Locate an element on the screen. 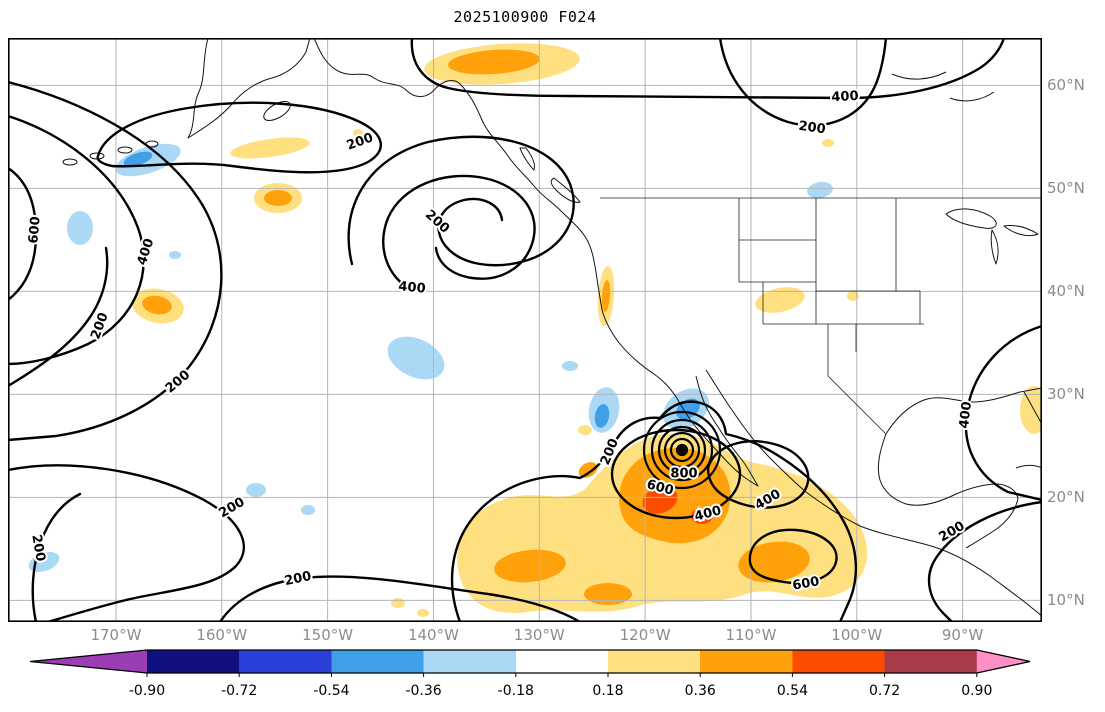 The width and height of the screenshot is (1105, 712). coastline-alaska-peninsula is located at coordinates (249, 88).